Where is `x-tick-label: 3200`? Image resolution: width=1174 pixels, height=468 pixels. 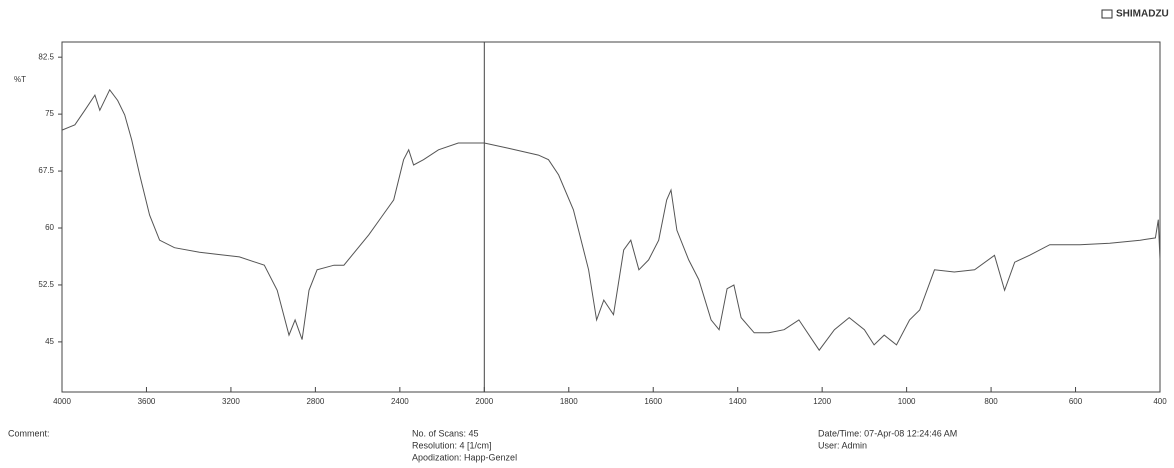 x-tick-label: 3200 is located at coordinates (231, 401).